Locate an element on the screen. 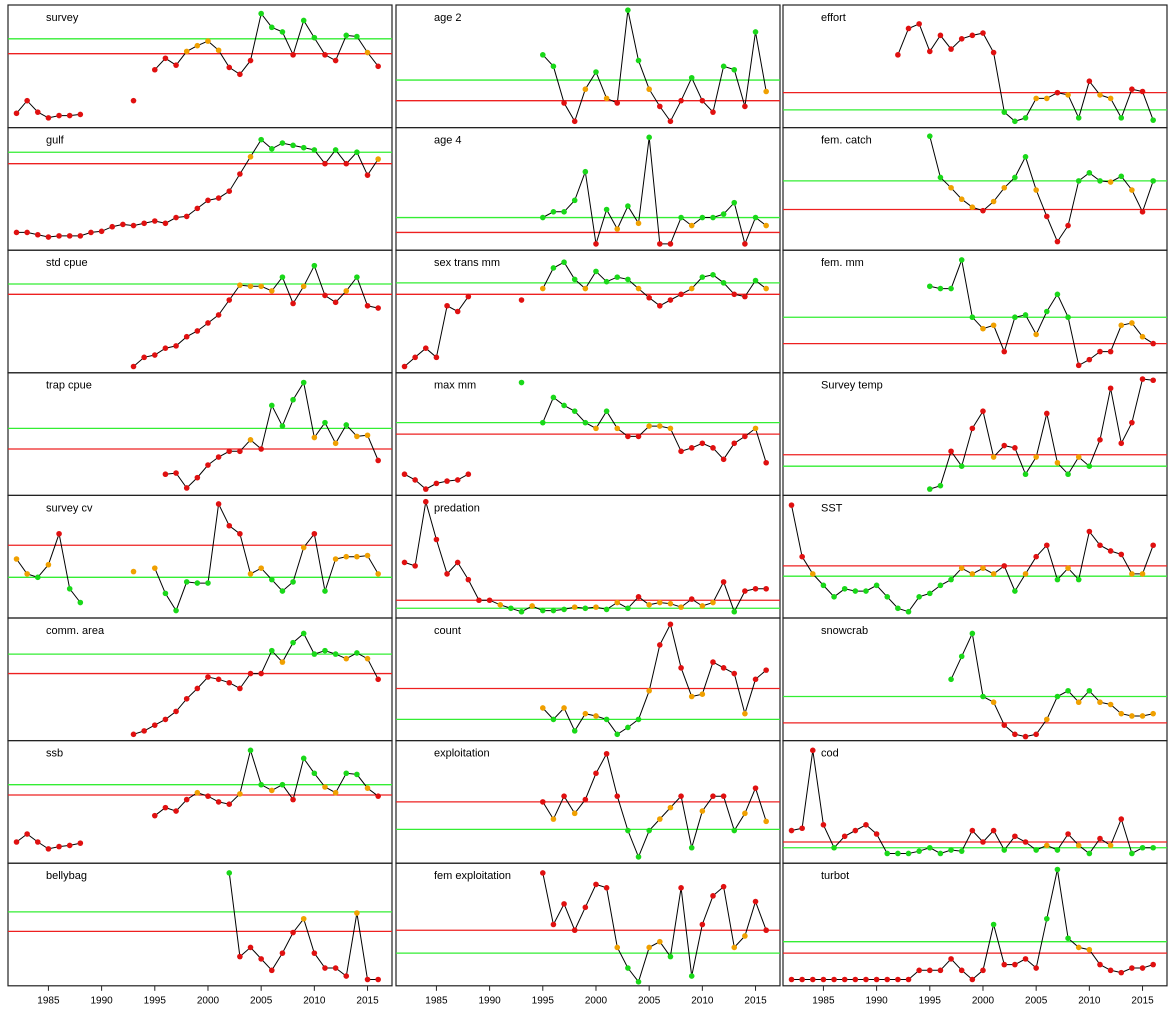  x-tick-label: 1985 is located at coordinates (436, 1000).